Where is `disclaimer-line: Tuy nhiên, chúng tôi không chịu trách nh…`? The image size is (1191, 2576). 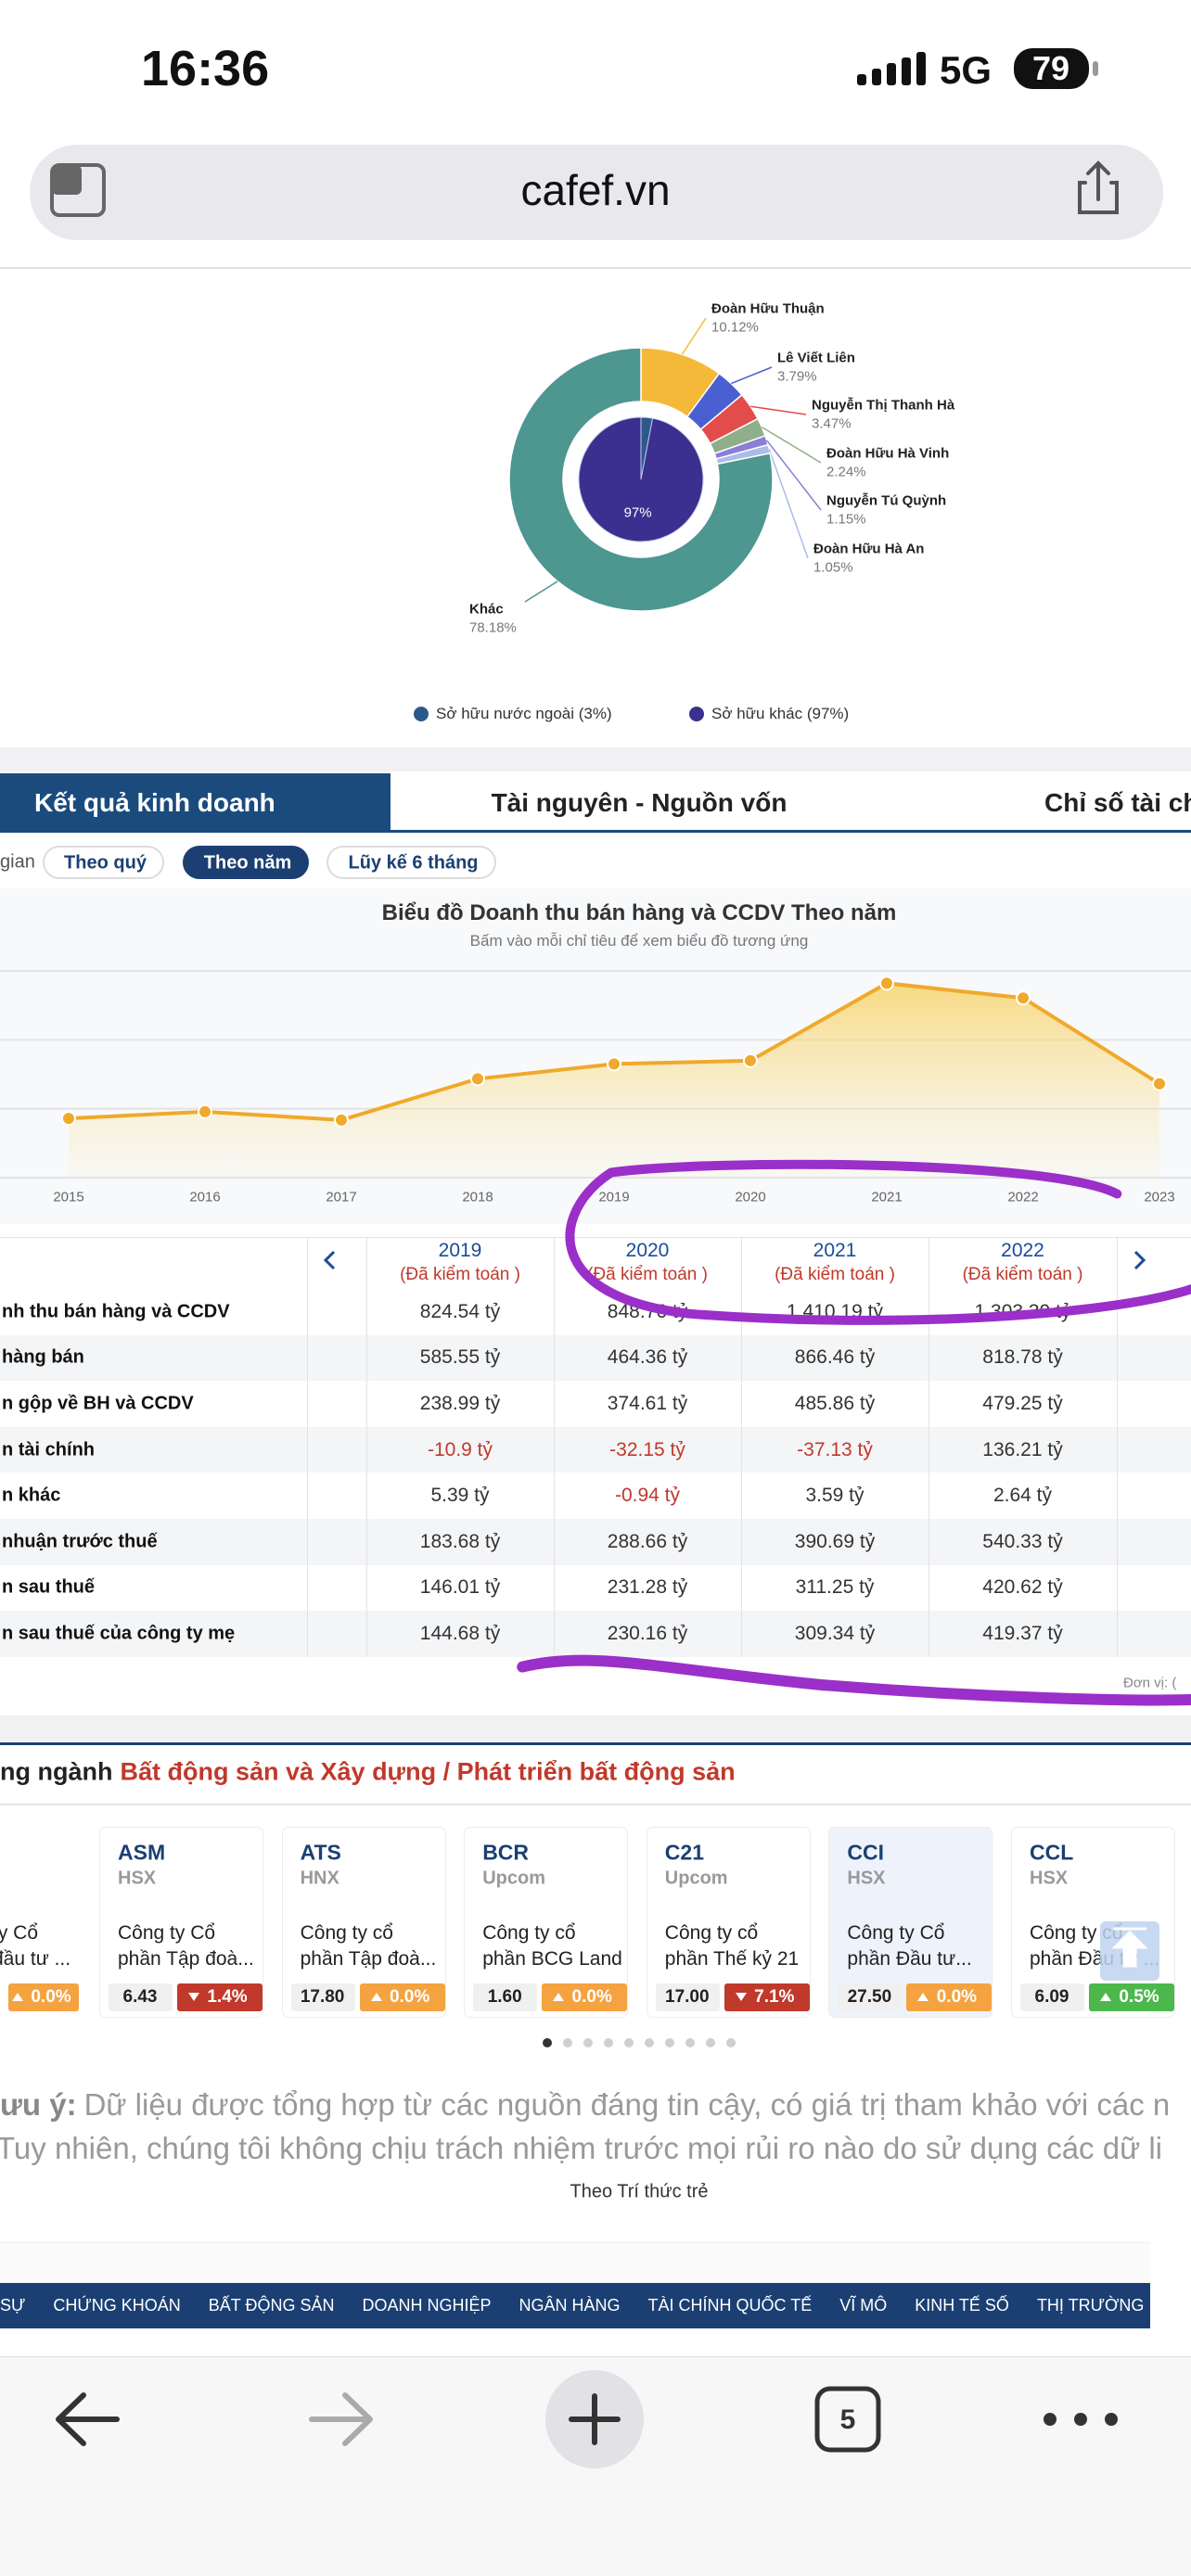 disclaimer-line: Tuy nhiên, chúng tôi không chịu trách nh… is located at coordinates (581, 2148).